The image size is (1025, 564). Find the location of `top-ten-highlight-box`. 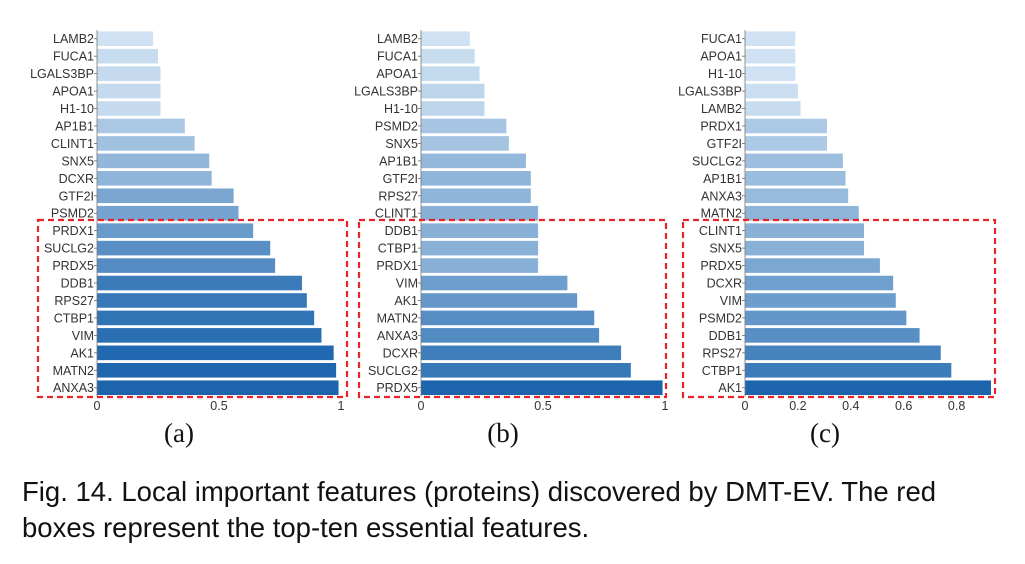

top-ten-highlight-box is located at coordinates (839, 308).